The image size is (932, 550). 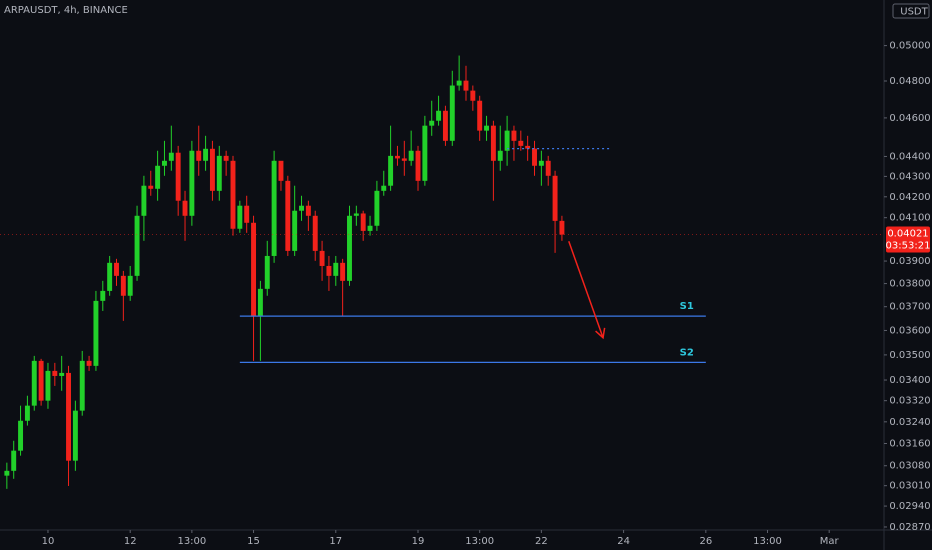 What do you see at coordinates (600, 333) in the screenshot?
I see `arrow-head` at bounding box center [600, 333].